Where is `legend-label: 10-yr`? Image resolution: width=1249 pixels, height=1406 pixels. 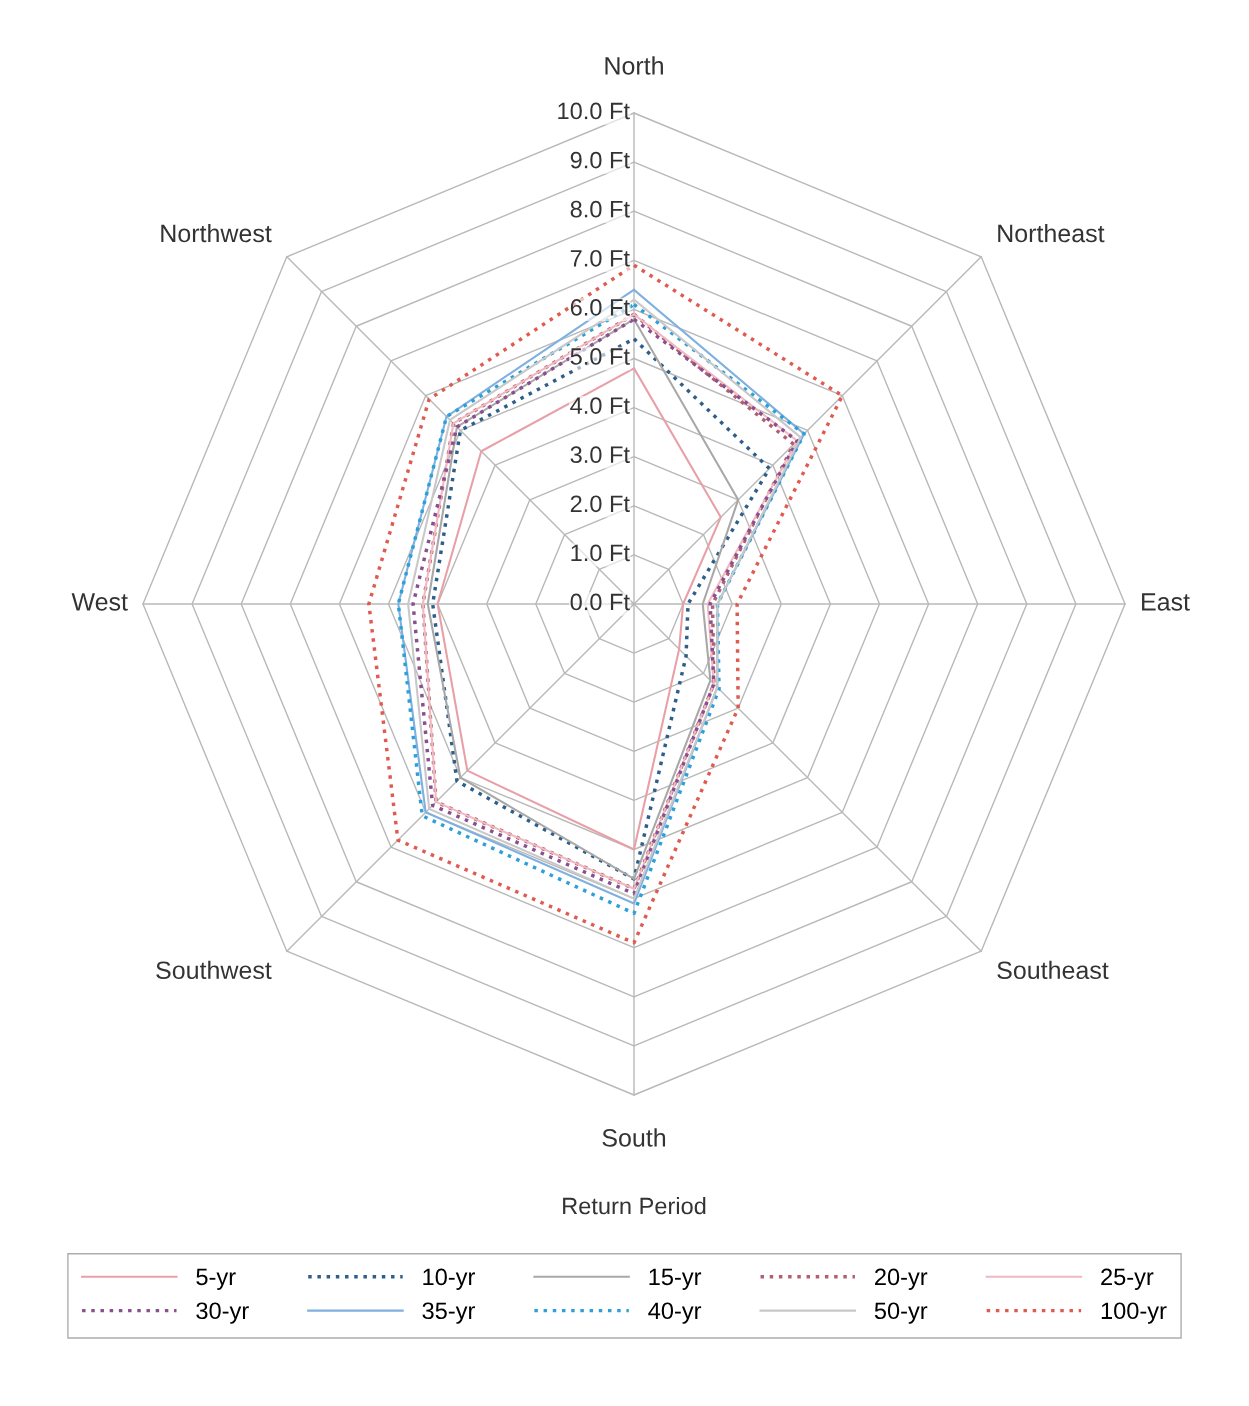
legend-label: 10-yr is located at coordinates (449, 1279).